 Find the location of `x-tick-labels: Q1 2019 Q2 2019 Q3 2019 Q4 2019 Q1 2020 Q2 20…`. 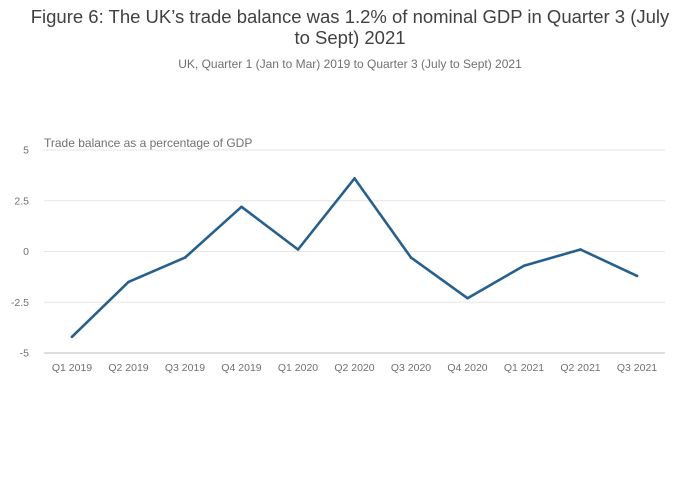

x-tick-labels: Q1 2019 Q2 2019 Q3 2019 Q4 2019 Q1 2020 Q2 20… is located at coordinates (354, 368).